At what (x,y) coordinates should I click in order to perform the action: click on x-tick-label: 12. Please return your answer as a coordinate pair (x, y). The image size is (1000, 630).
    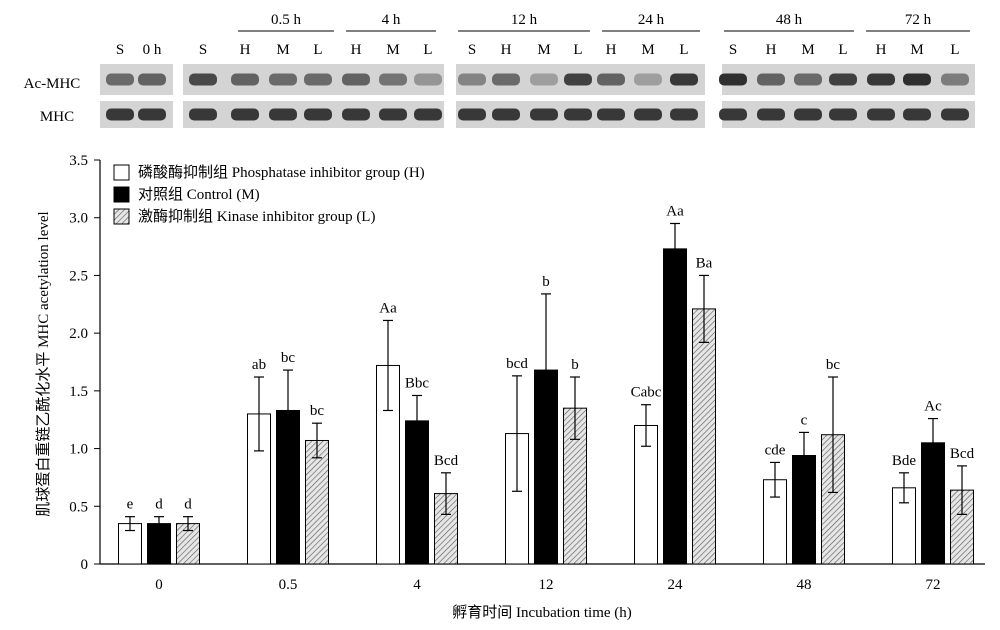
    Looking at the image, I should click on (546, 585).